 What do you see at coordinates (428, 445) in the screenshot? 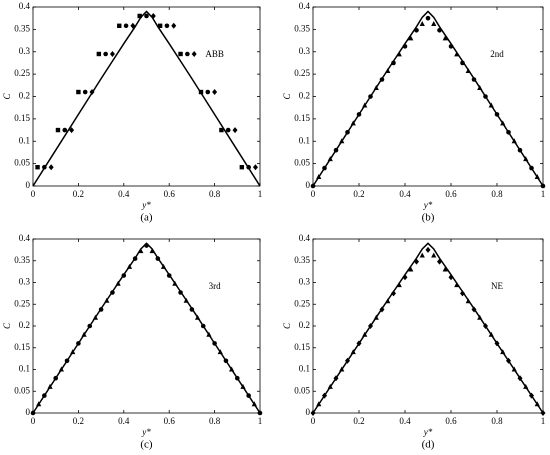
I see `caption: (d)` at bounding box center [428, 445].